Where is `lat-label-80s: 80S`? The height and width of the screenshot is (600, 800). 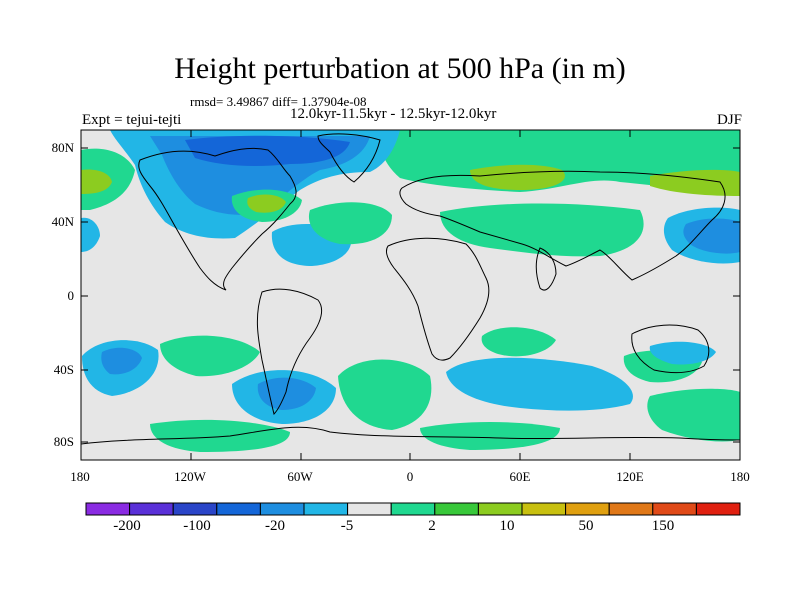 lat-label-80s: 80S is located at coordinates (63, 441).